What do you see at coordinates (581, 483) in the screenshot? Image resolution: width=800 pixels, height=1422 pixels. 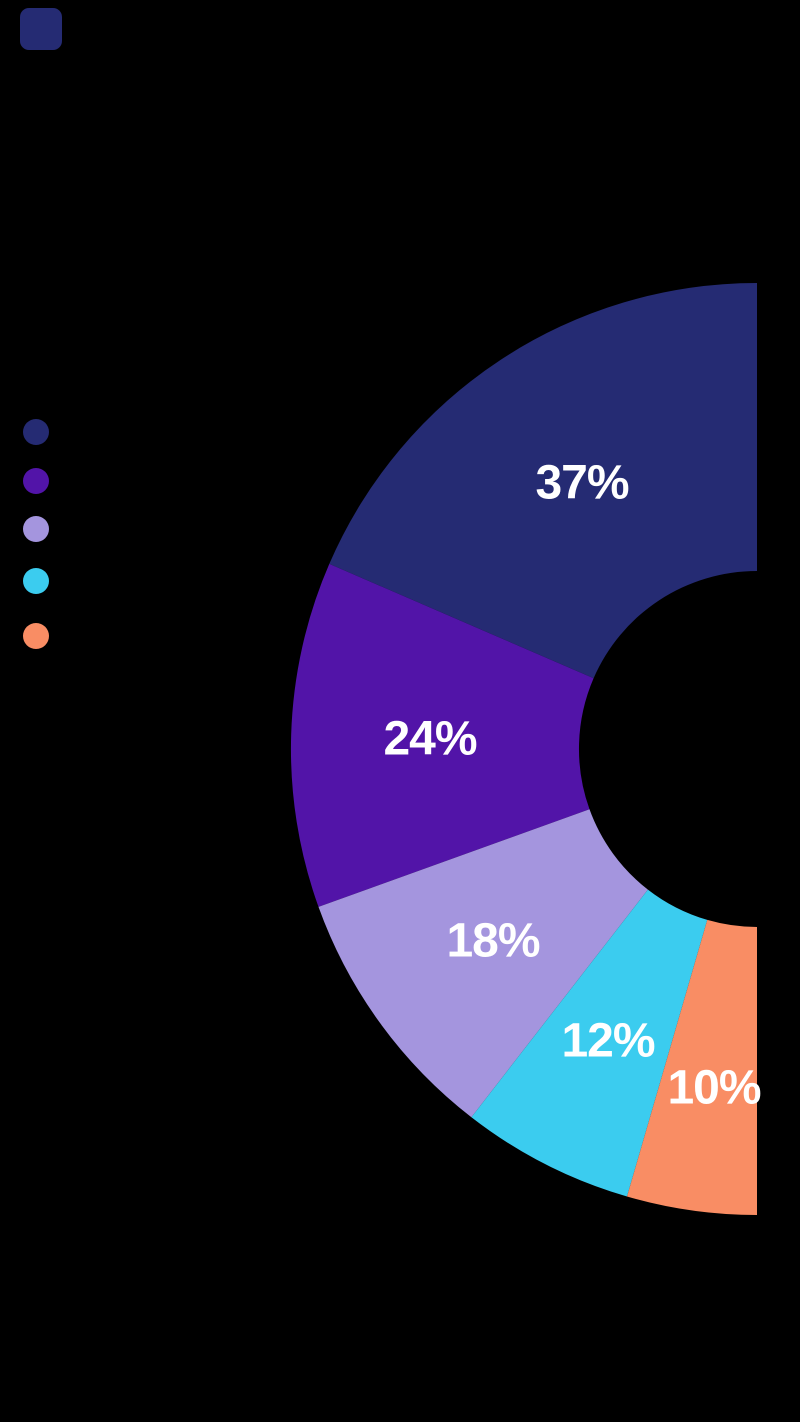 I see `slice-label-1: 37%` at bounding box center [581, 483].